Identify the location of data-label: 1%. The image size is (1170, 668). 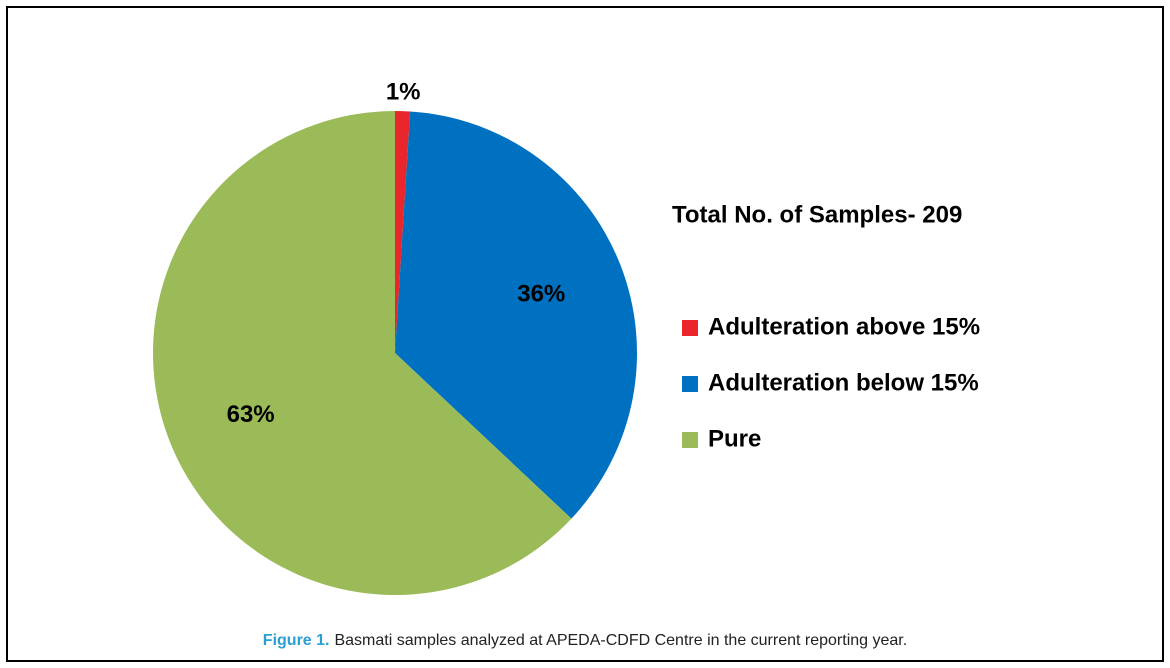
(403, 91).